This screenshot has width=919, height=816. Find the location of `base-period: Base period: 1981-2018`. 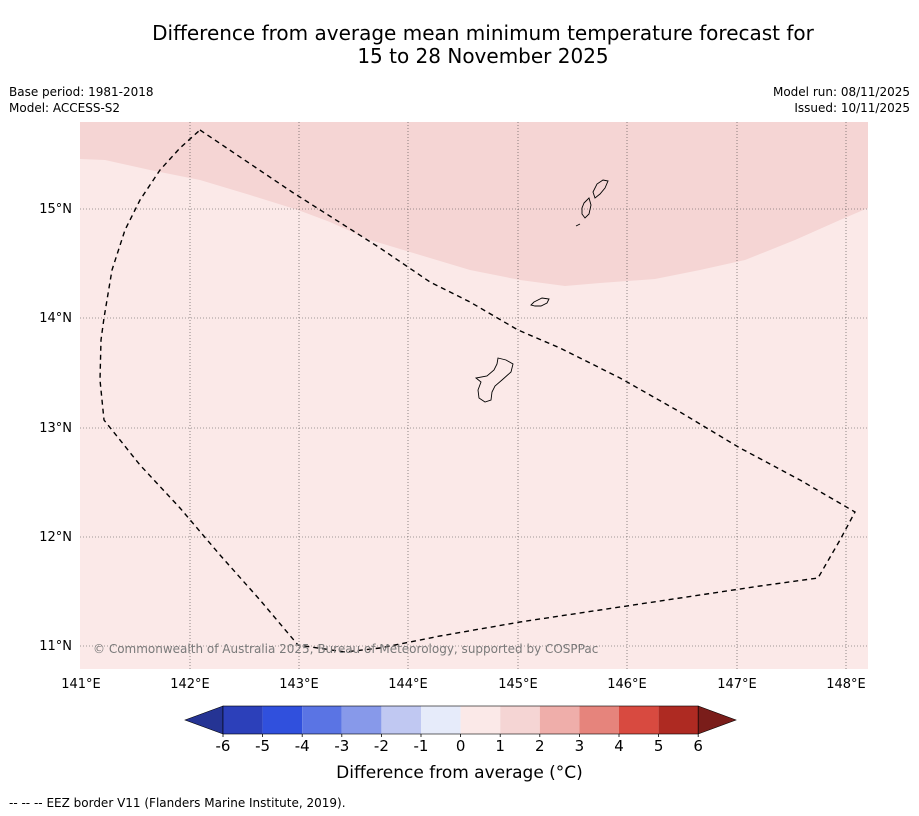

base-period: Base period: 1981-2018 is located at coordinates (81, 92).